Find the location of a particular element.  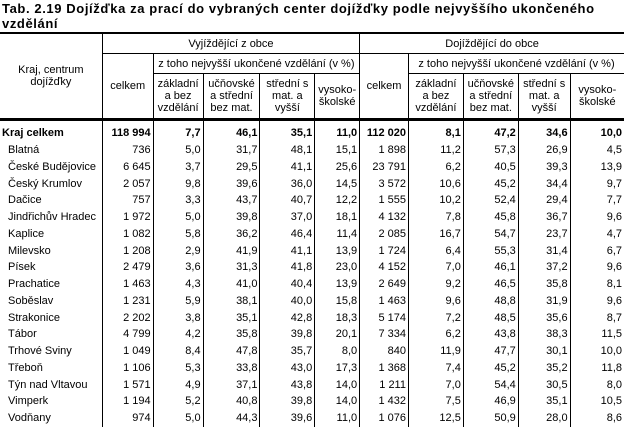

region-name-cell: Kaplice is located at coordinates (26, 233).